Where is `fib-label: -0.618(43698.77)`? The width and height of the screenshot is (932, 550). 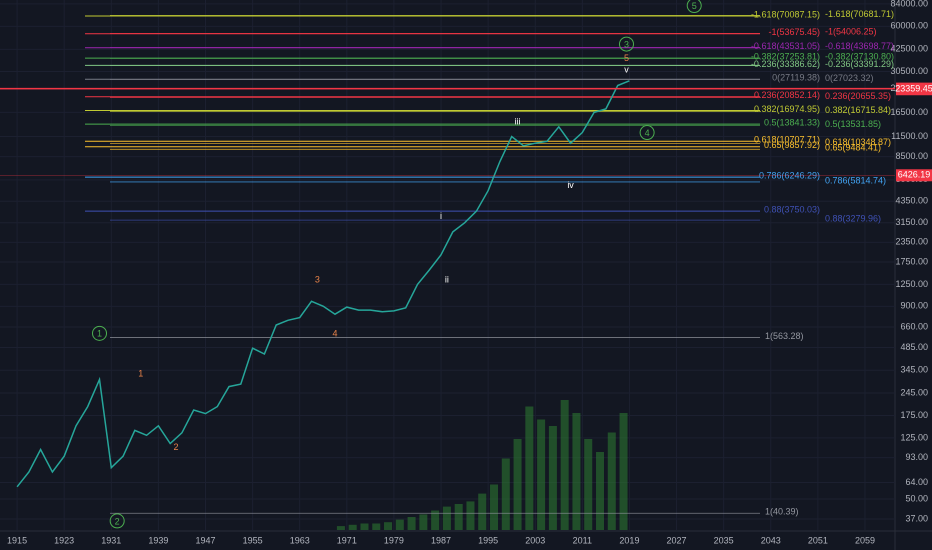
fib-label: -0.618(43698.77) is located at coordinates (859, 46).